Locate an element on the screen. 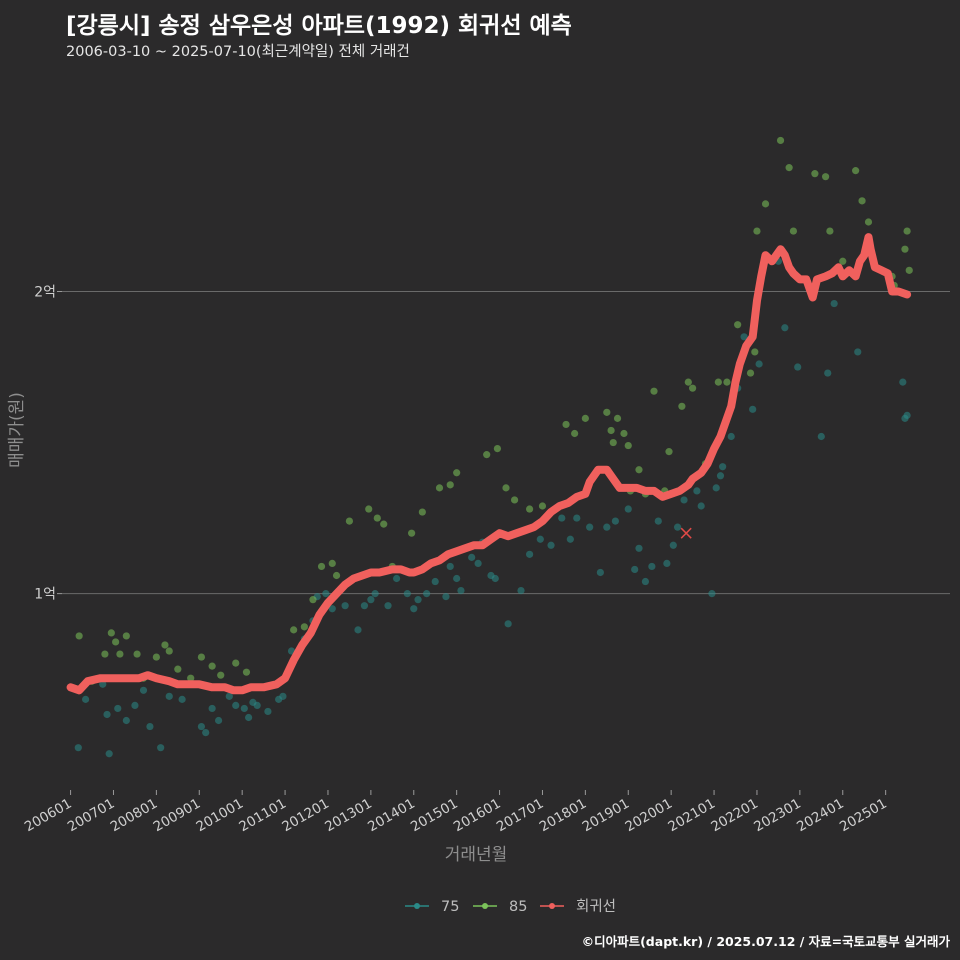  x-tick-label: 202001 is located at coordinates (649, 816).